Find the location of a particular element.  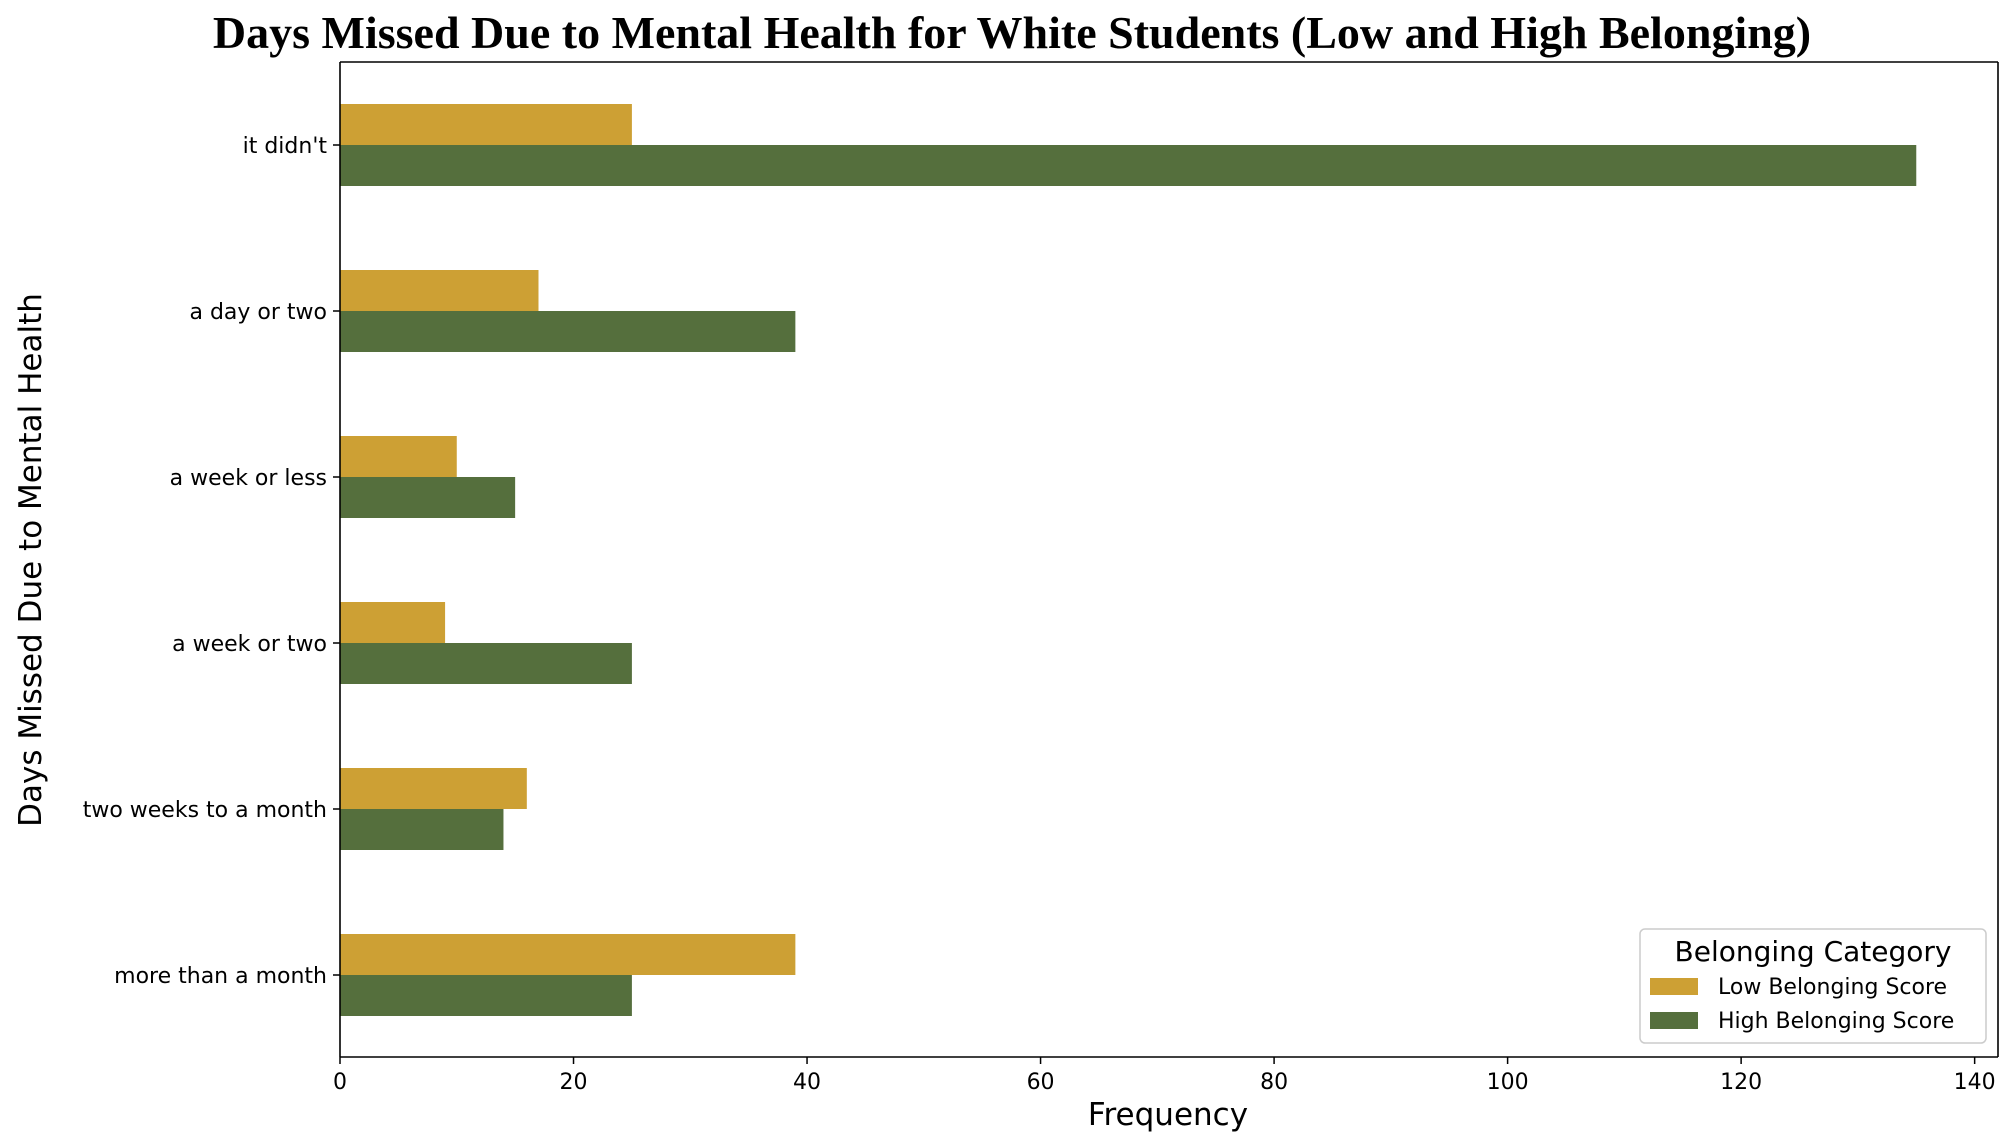

legend-label-high: High Belonging Score is located at coordinates (1836, 1021).